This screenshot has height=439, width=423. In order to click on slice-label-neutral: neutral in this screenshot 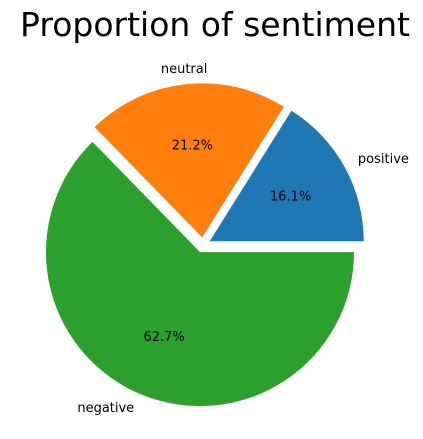, I will do `click(184, 69)`.